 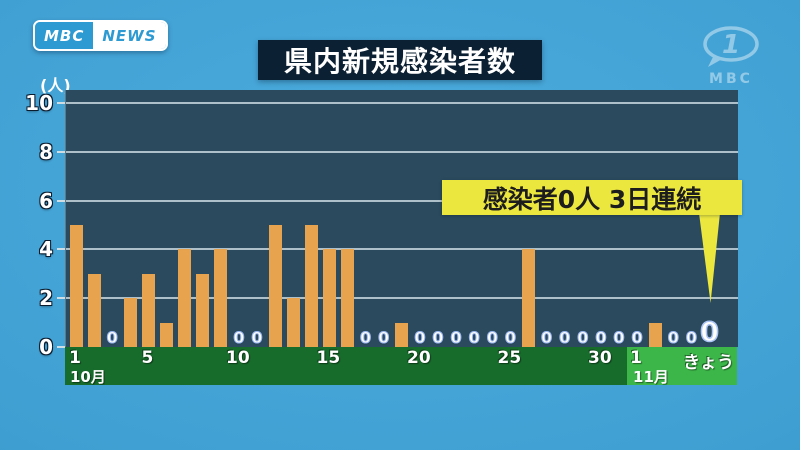 I want to click on y-tick-label: 8, so click(x=46, y=151).